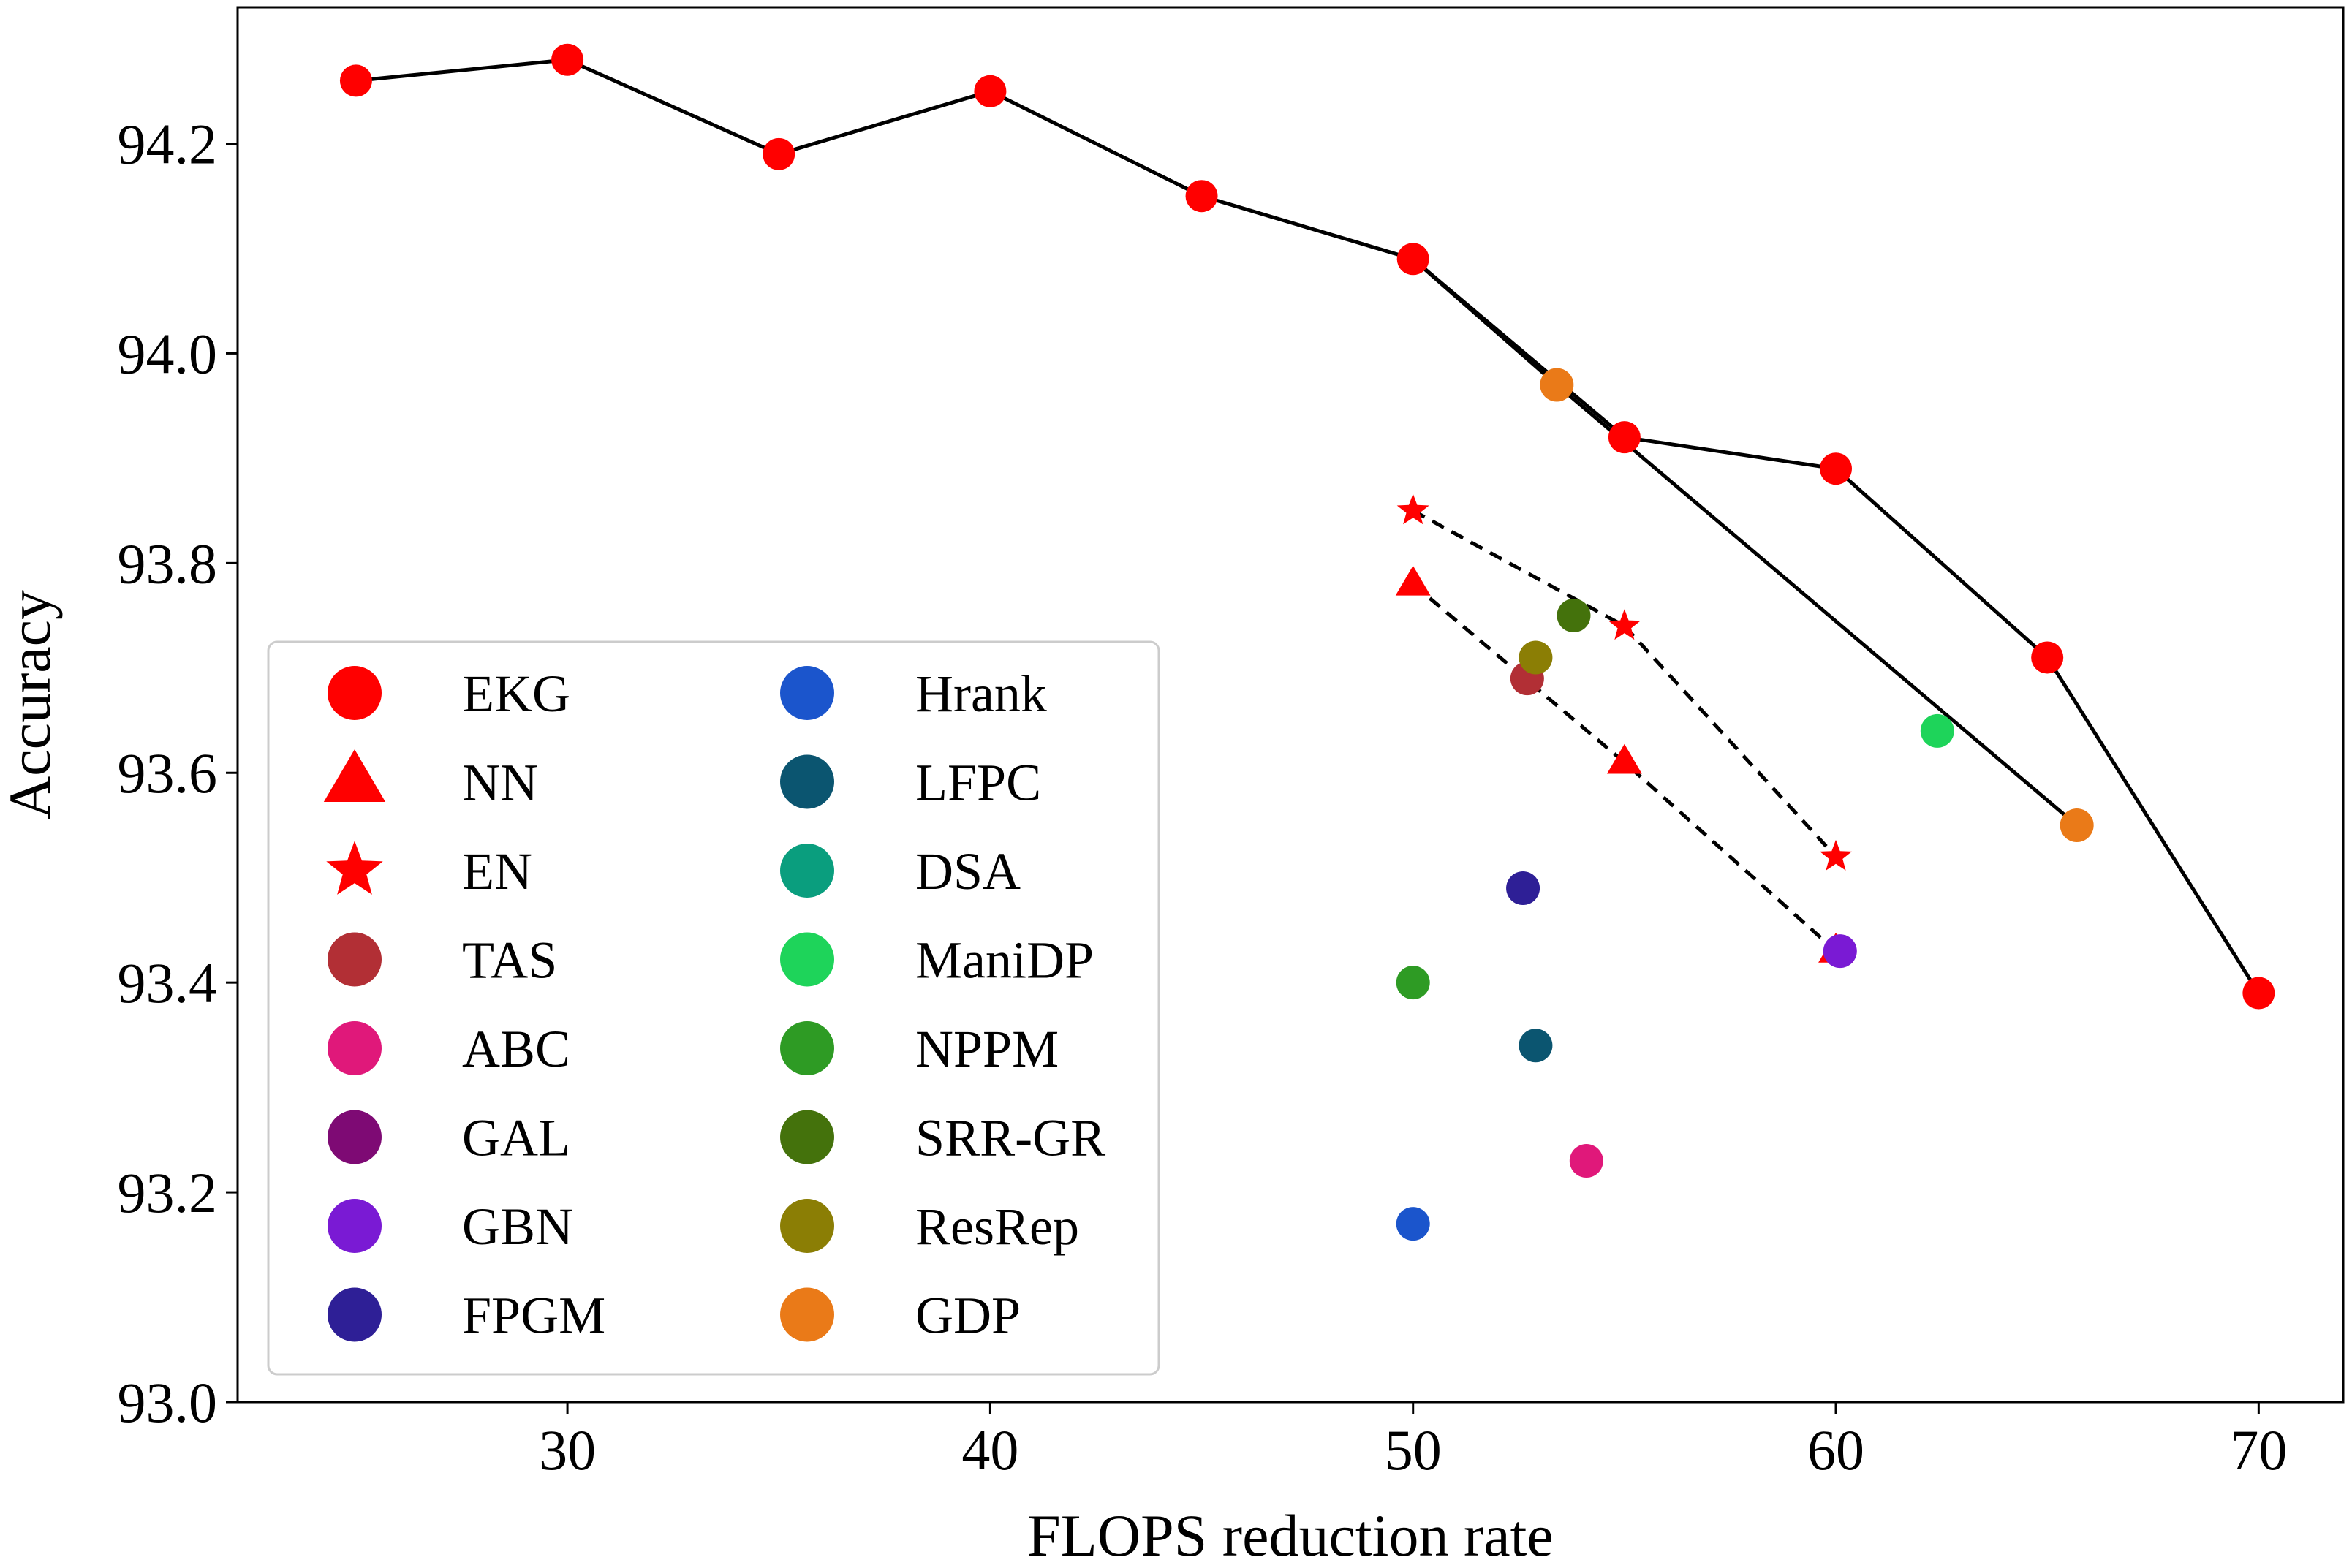  I want to click on legend-item-gbn: GBN, so click(450, 1226).